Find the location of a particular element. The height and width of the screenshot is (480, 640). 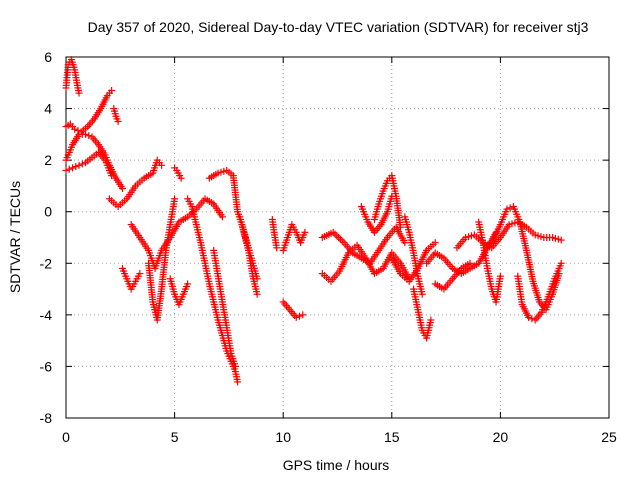

x-tick-label: 0 is located at coordinates (66, 437).